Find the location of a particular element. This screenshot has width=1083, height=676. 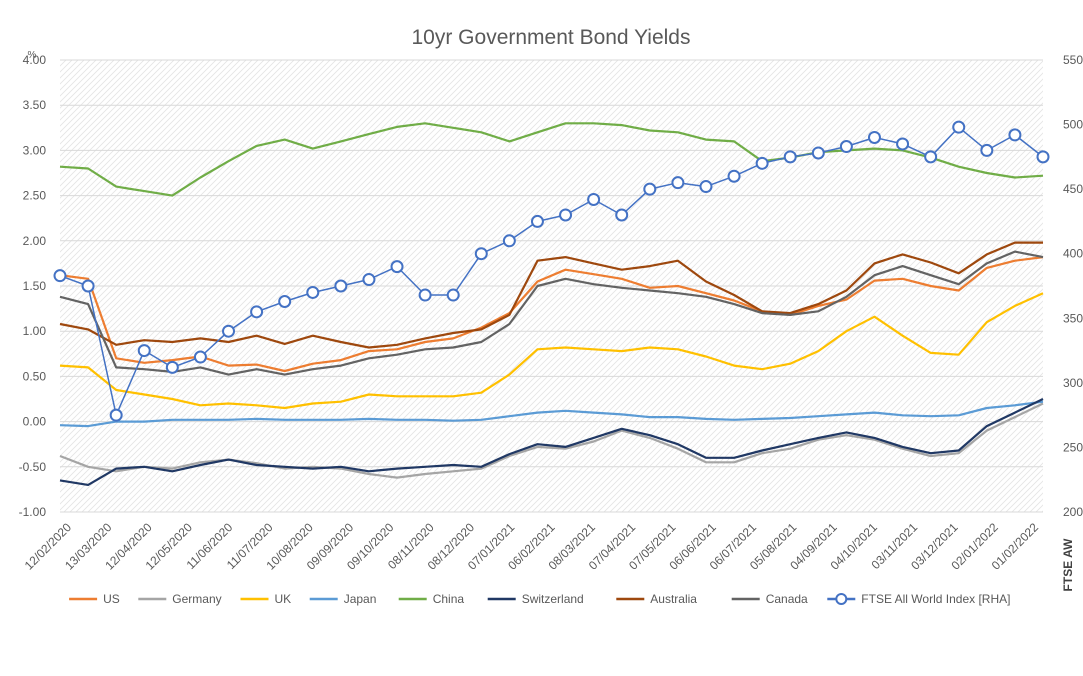

y-right-tick-label: 350 is located at coordinates (1073, 318).